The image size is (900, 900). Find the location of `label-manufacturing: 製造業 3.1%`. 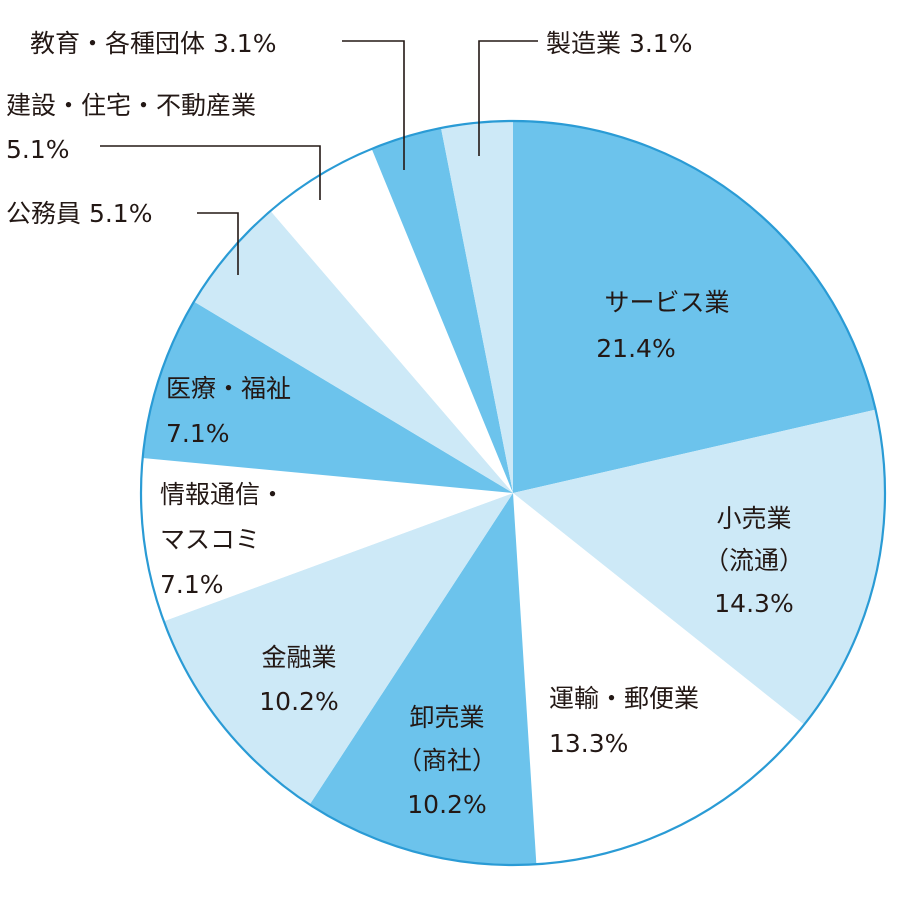

label-manufacturing: 製造業 3.1% is located at coordinates (619, 43).